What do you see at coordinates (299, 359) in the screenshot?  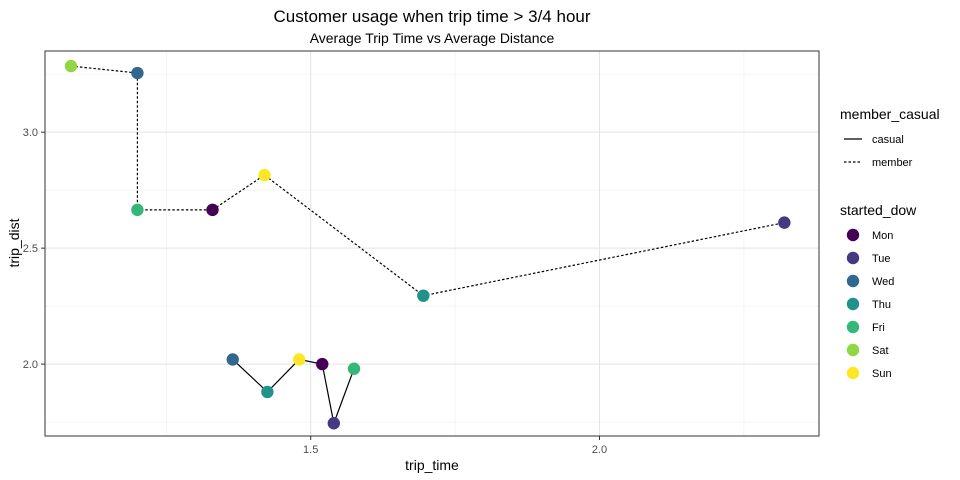 I see `data-point-casual-sun` at bounding box center [299, 359].